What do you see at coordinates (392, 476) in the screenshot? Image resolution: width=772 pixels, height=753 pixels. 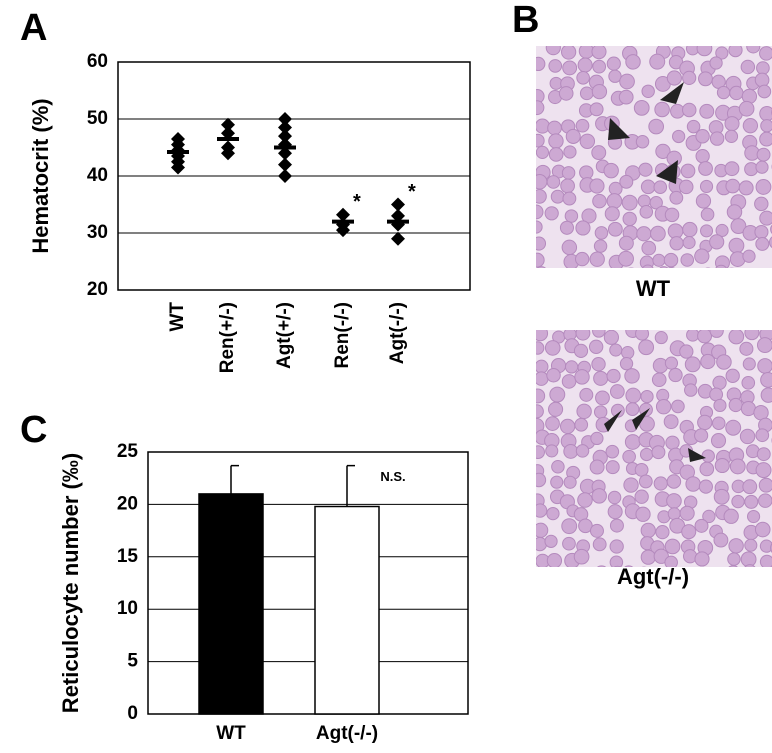 I see `significance-label: N.S.` at bounding box center [392, 476].